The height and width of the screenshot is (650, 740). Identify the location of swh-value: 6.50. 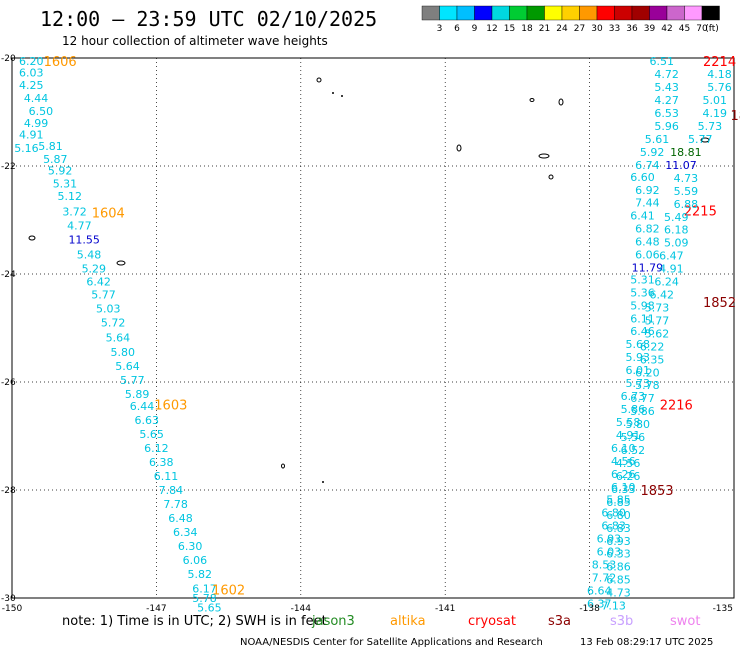
(41, 111).